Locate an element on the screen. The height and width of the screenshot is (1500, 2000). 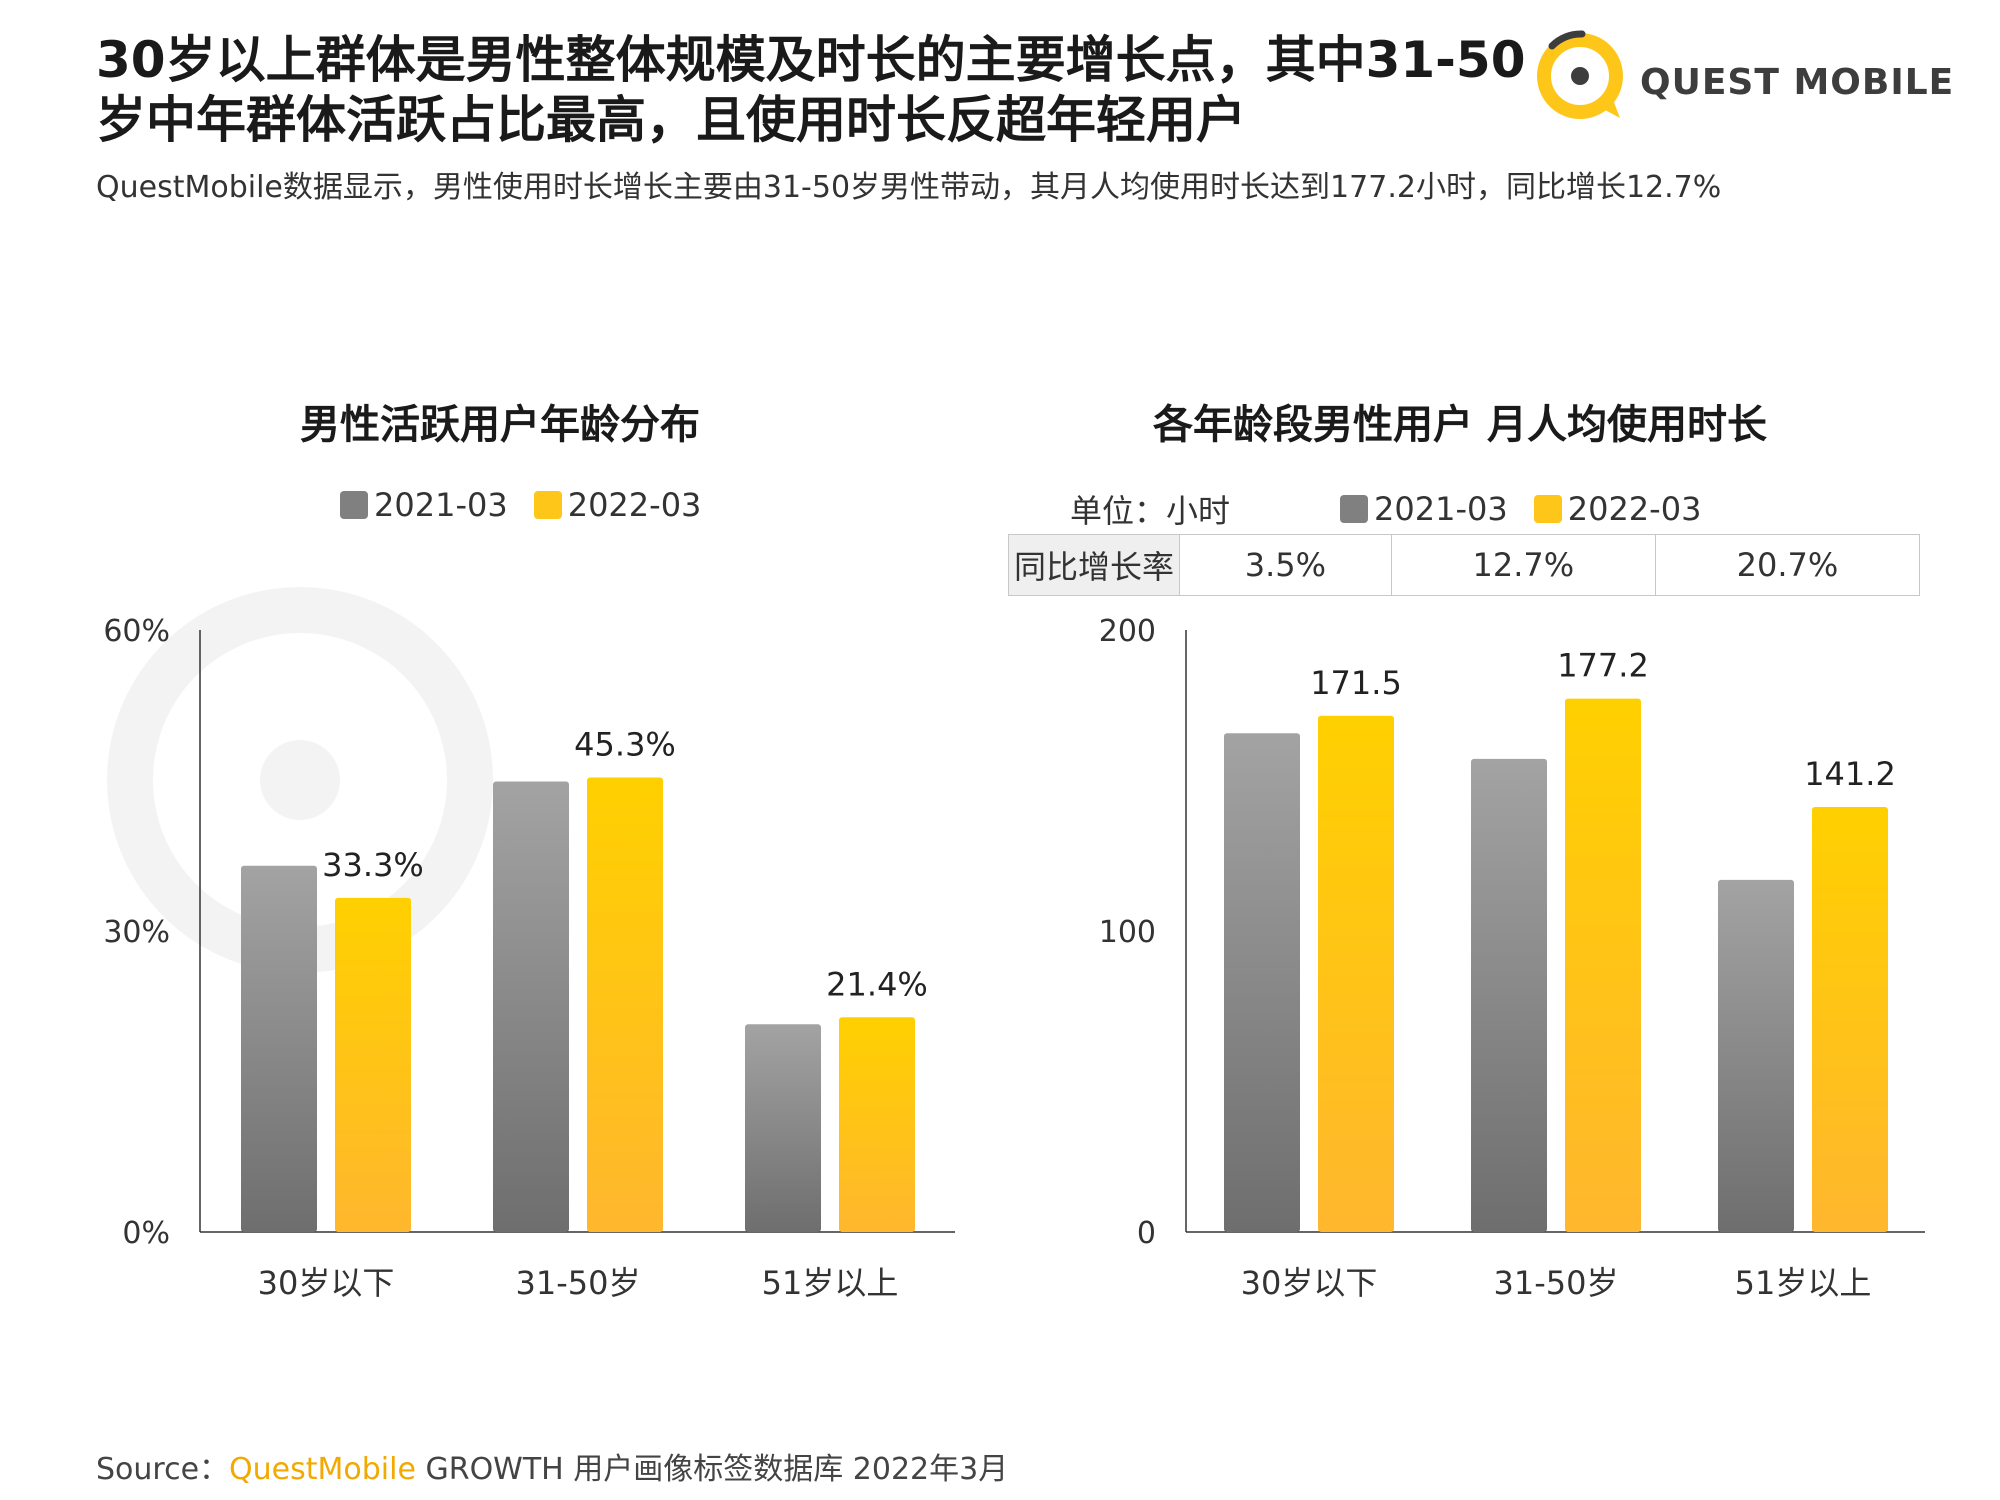
data-label: 171.5 is located at coordinates (1356, 683).